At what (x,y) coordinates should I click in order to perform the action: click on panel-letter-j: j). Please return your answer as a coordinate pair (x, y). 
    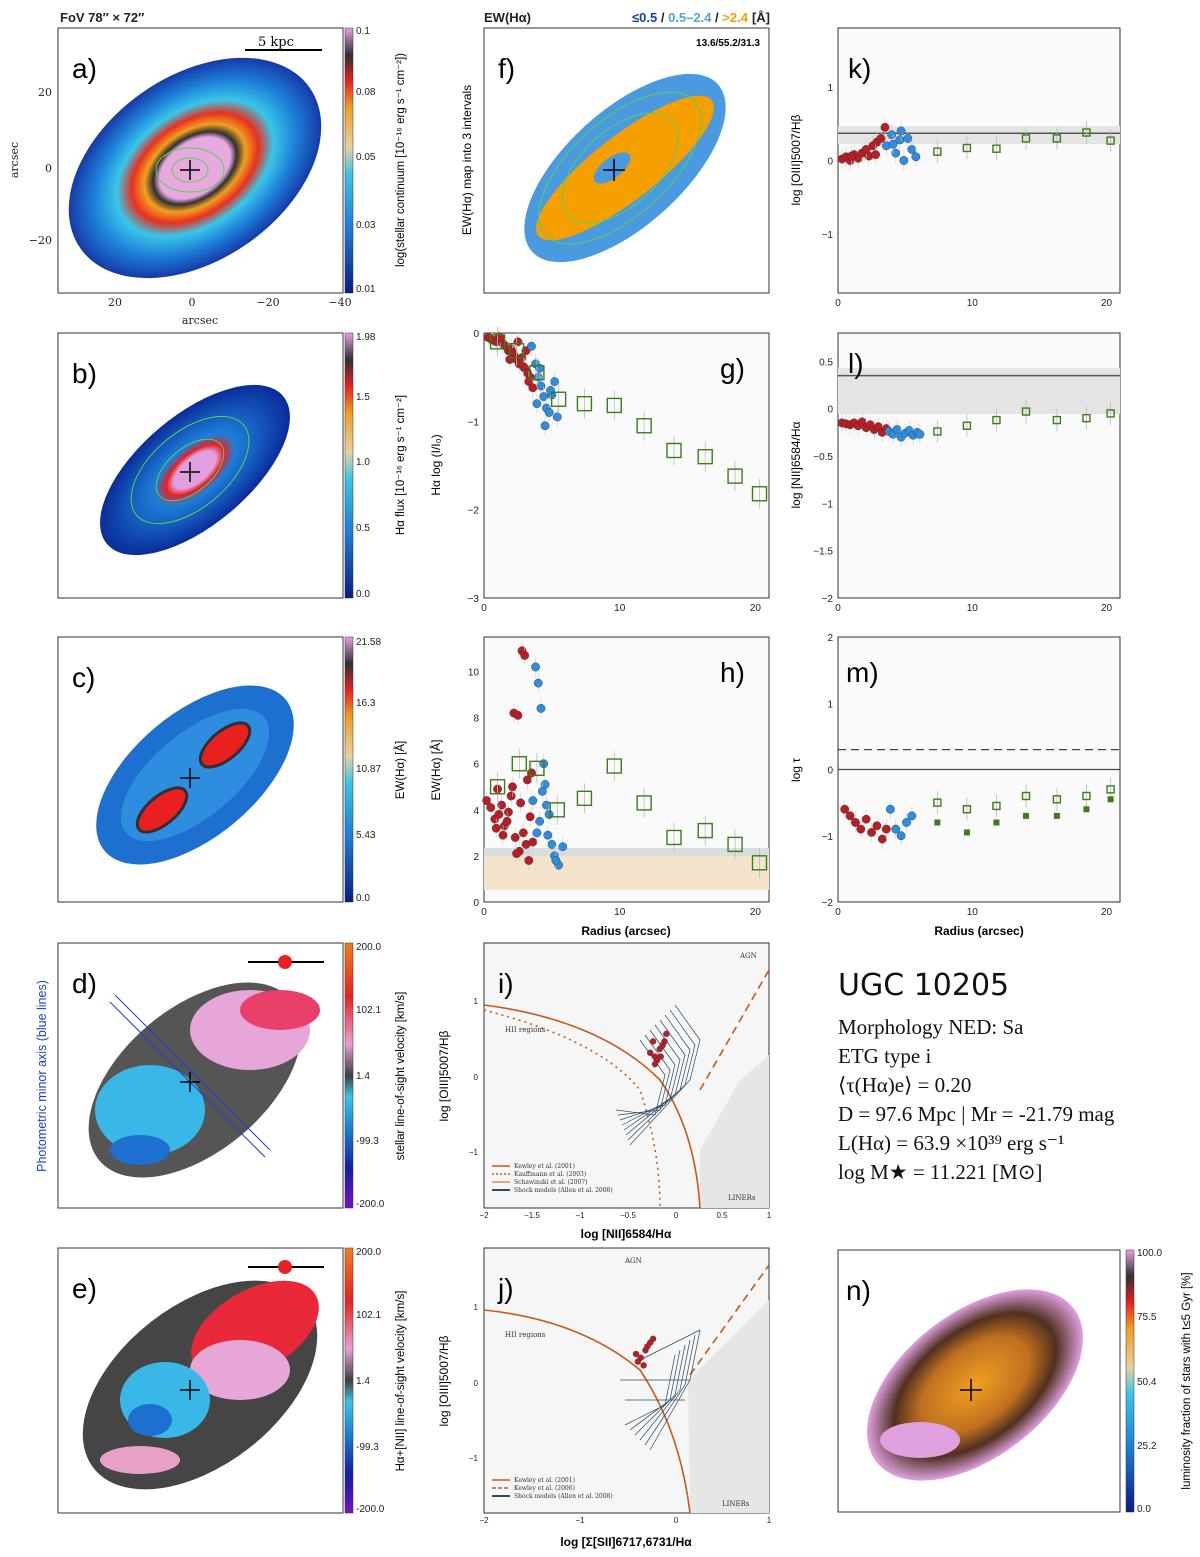
    Looking at the image, I should click on (505, 1288).